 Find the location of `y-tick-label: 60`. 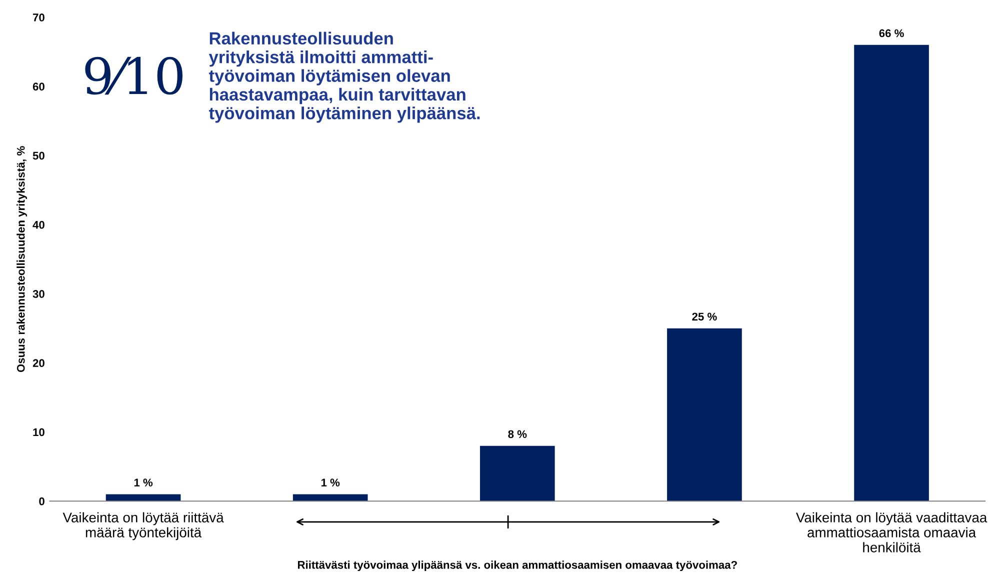

y-tick-label: 60 is located at coordinates (38, 86).